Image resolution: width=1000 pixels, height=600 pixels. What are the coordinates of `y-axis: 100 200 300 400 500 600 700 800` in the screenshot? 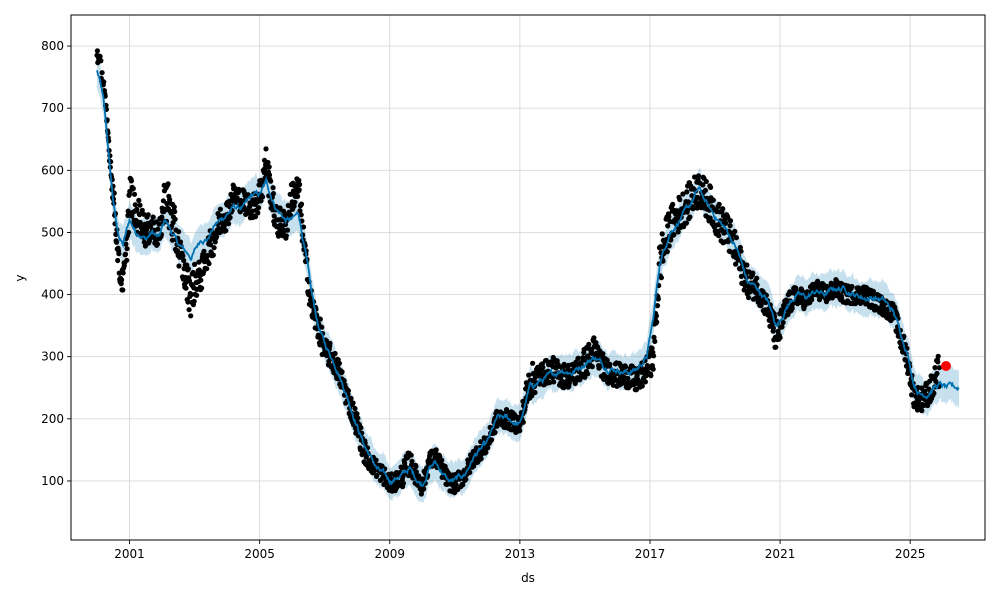 It's located at (56, 263).